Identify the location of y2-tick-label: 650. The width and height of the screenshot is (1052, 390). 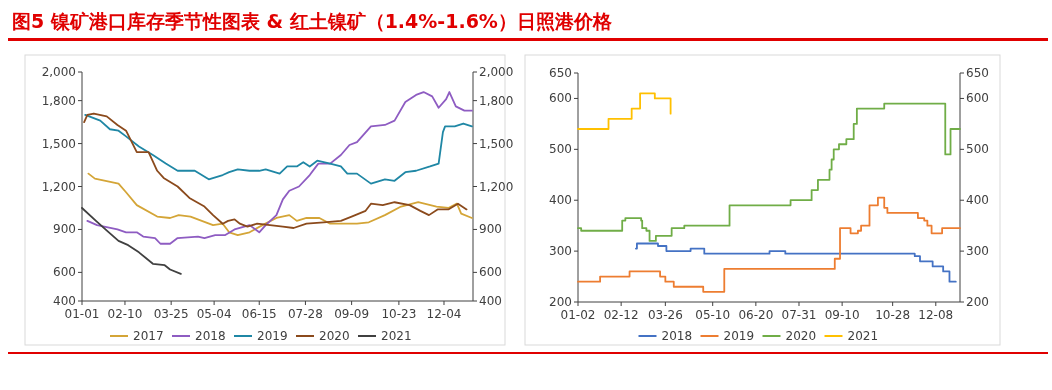
(977, 73).